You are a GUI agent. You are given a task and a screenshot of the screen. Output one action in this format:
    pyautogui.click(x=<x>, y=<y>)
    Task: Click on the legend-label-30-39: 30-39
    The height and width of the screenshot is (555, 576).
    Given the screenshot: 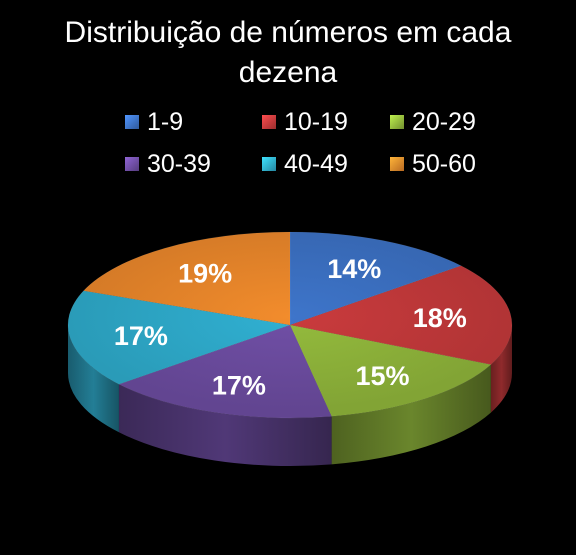 What is the action you would take?
    pyautogui.click(x=179, y=164)
    